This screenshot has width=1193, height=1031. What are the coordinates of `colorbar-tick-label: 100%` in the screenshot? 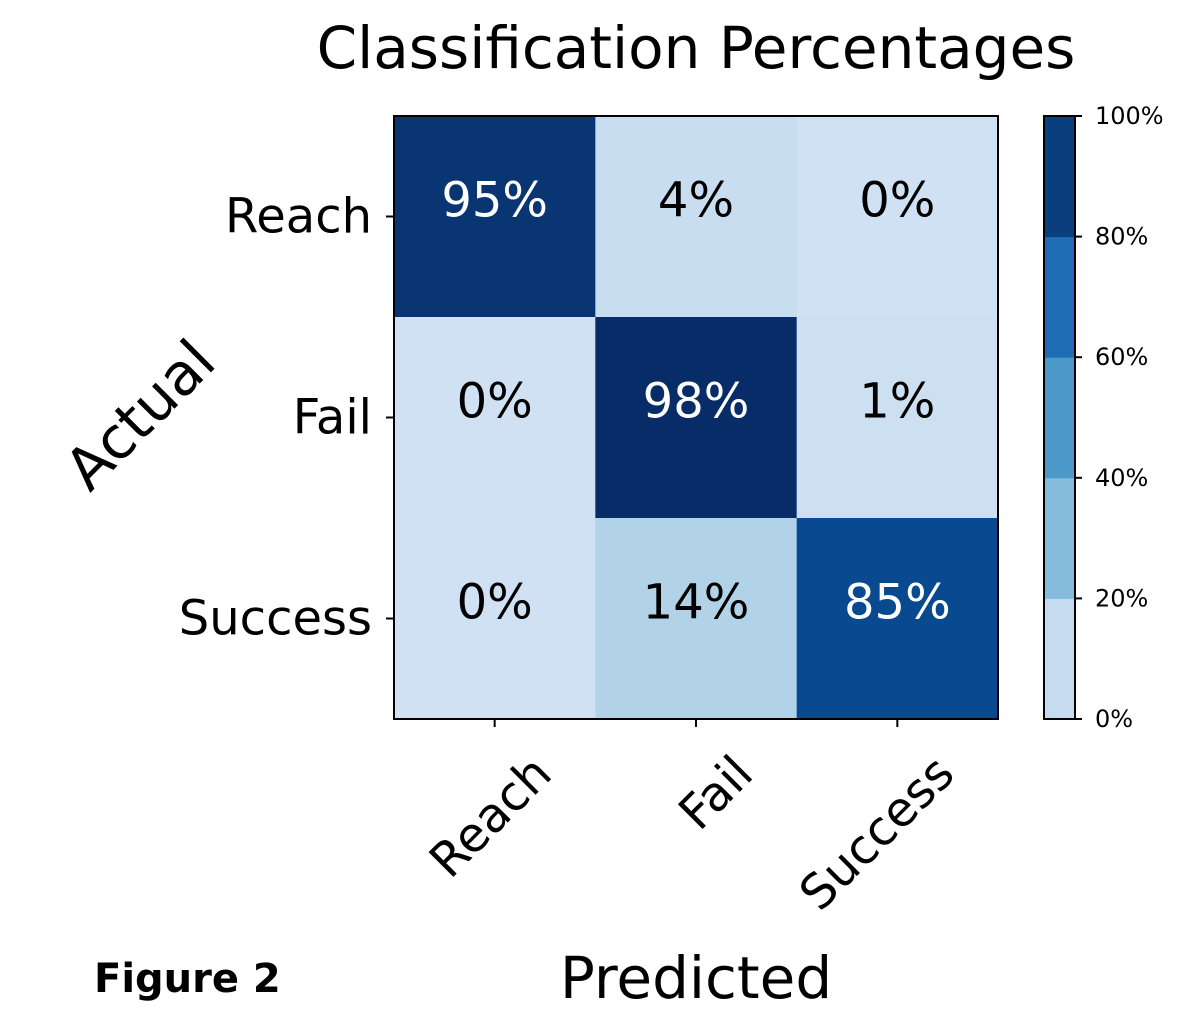 It's located at (1129, 116).